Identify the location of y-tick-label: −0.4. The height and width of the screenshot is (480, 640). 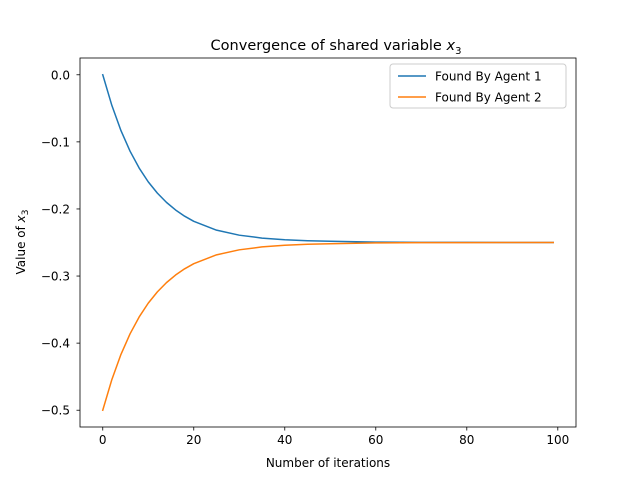
(55, 344).